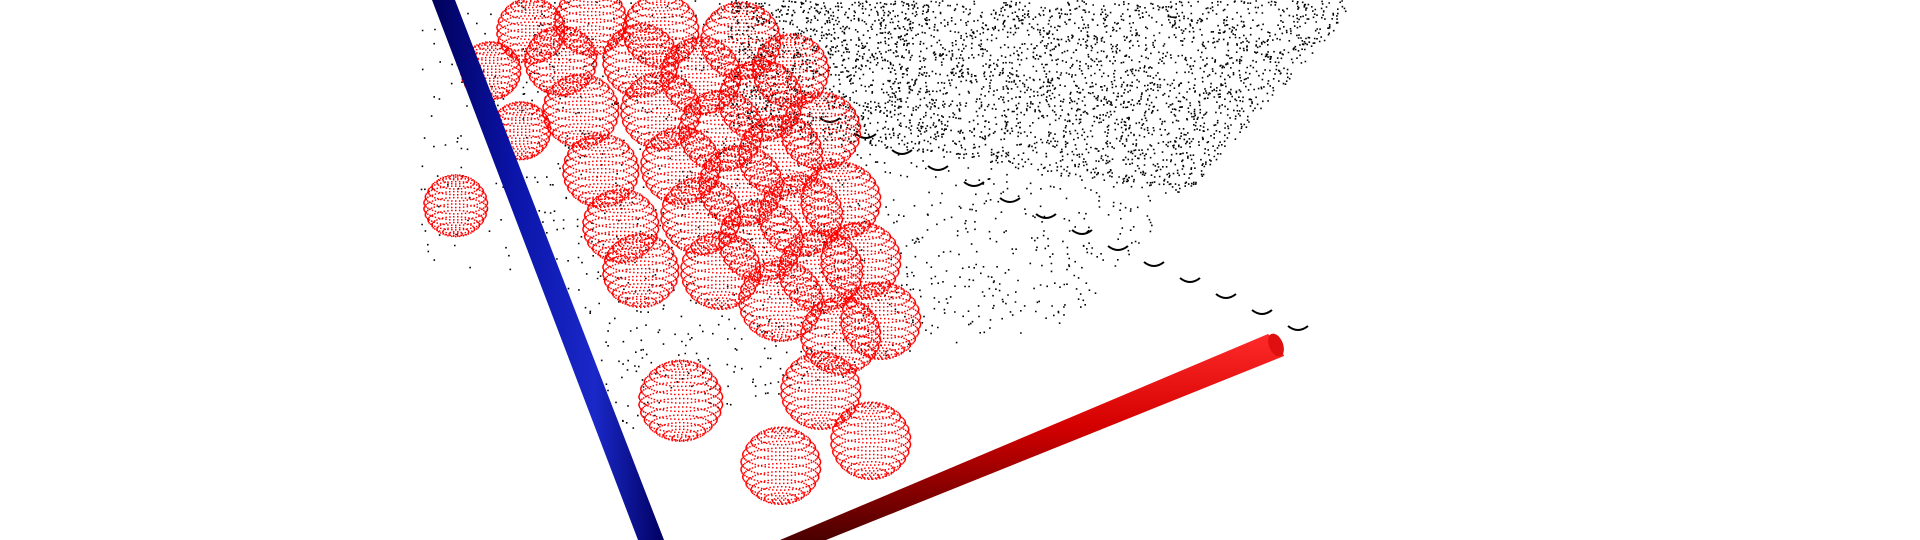 Image resolution: width=1920 pixels, height=540 pixels. What do you see at coordinates (1032, 436) in the screenshot?
I see `red-axis` at bounding box center [1032, 436].